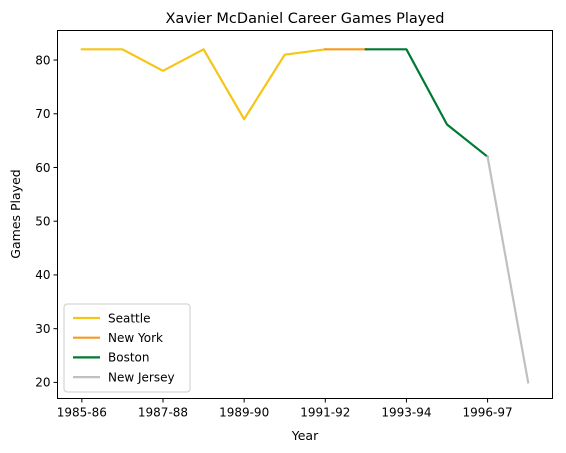  I want to click on x-tick-label: 1996-97, so click(488, 413).